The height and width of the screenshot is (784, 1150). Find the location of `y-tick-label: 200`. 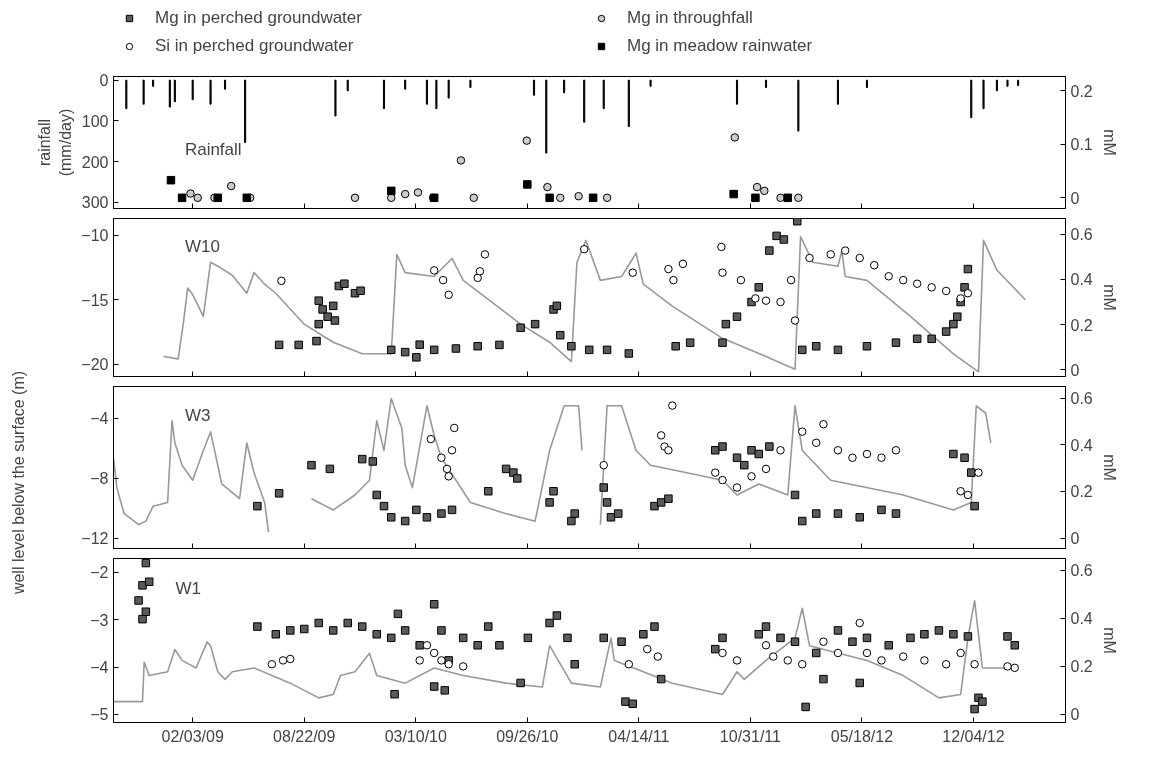

y-tick-label: 200 is located at coordinates (95, 162).